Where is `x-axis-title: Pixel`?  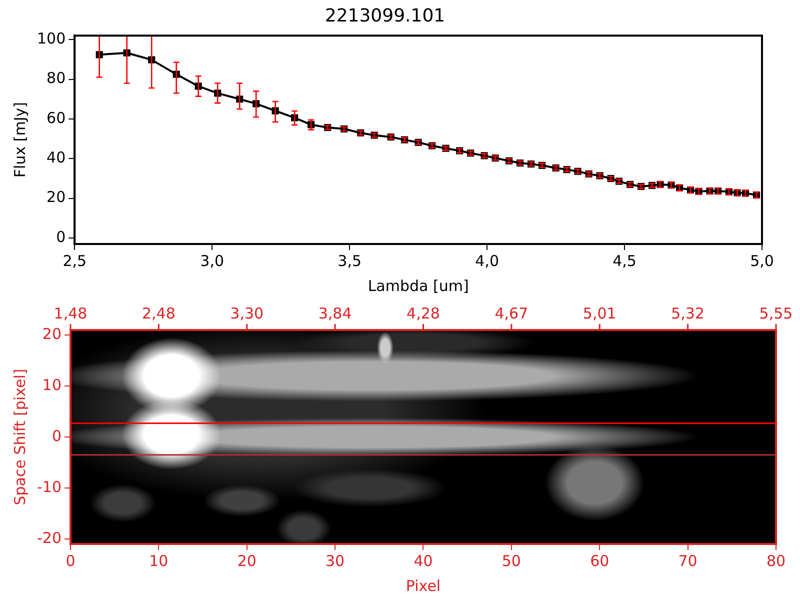 x-axis-title: Pixel is located at coordinates (423, 585).